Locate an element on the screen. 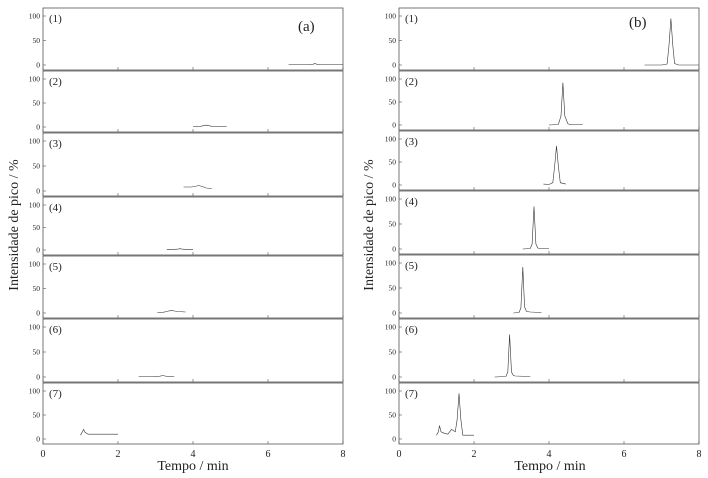 The width and height of the screenshot is (708, 478). subplot-b-5: 0 50 100 (5) is located at coordinates (542, 286).